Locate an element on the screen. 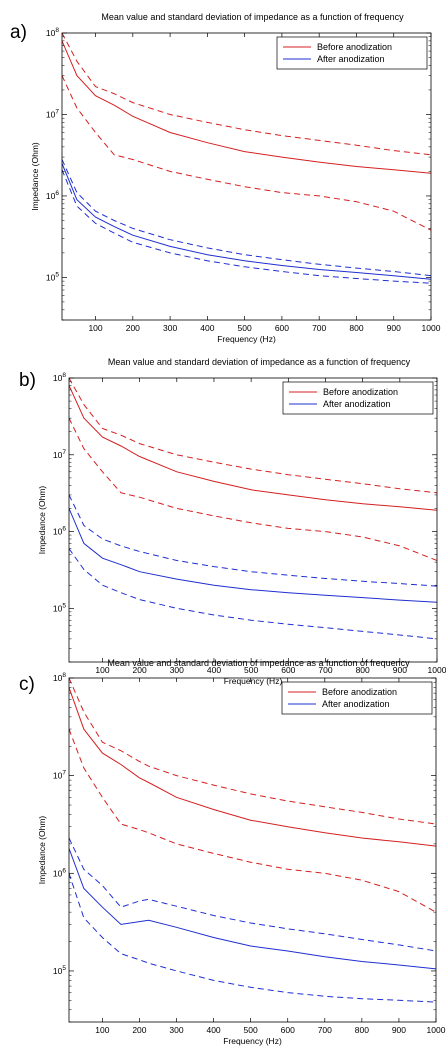  panel-label: c) is located at coordinates (27, 684).